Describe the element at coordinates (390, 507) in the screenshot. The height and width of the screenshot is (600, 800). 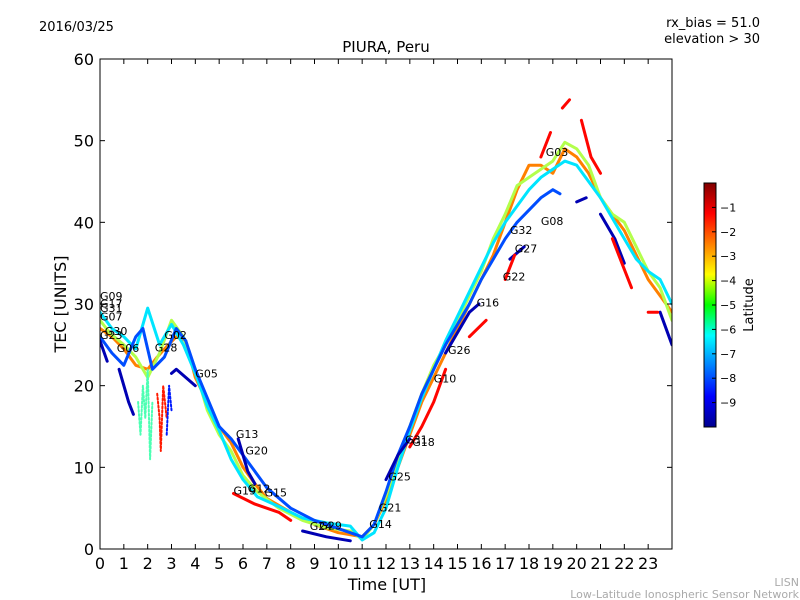
I see `sat-label: G21` at that location.